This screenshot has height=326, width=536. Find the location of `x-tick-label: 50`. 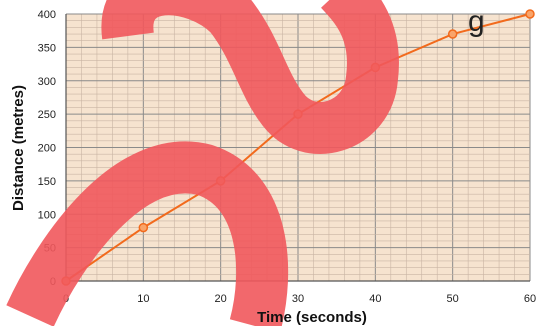

x-tick-label: 50 is located at coordinates (453, 299).